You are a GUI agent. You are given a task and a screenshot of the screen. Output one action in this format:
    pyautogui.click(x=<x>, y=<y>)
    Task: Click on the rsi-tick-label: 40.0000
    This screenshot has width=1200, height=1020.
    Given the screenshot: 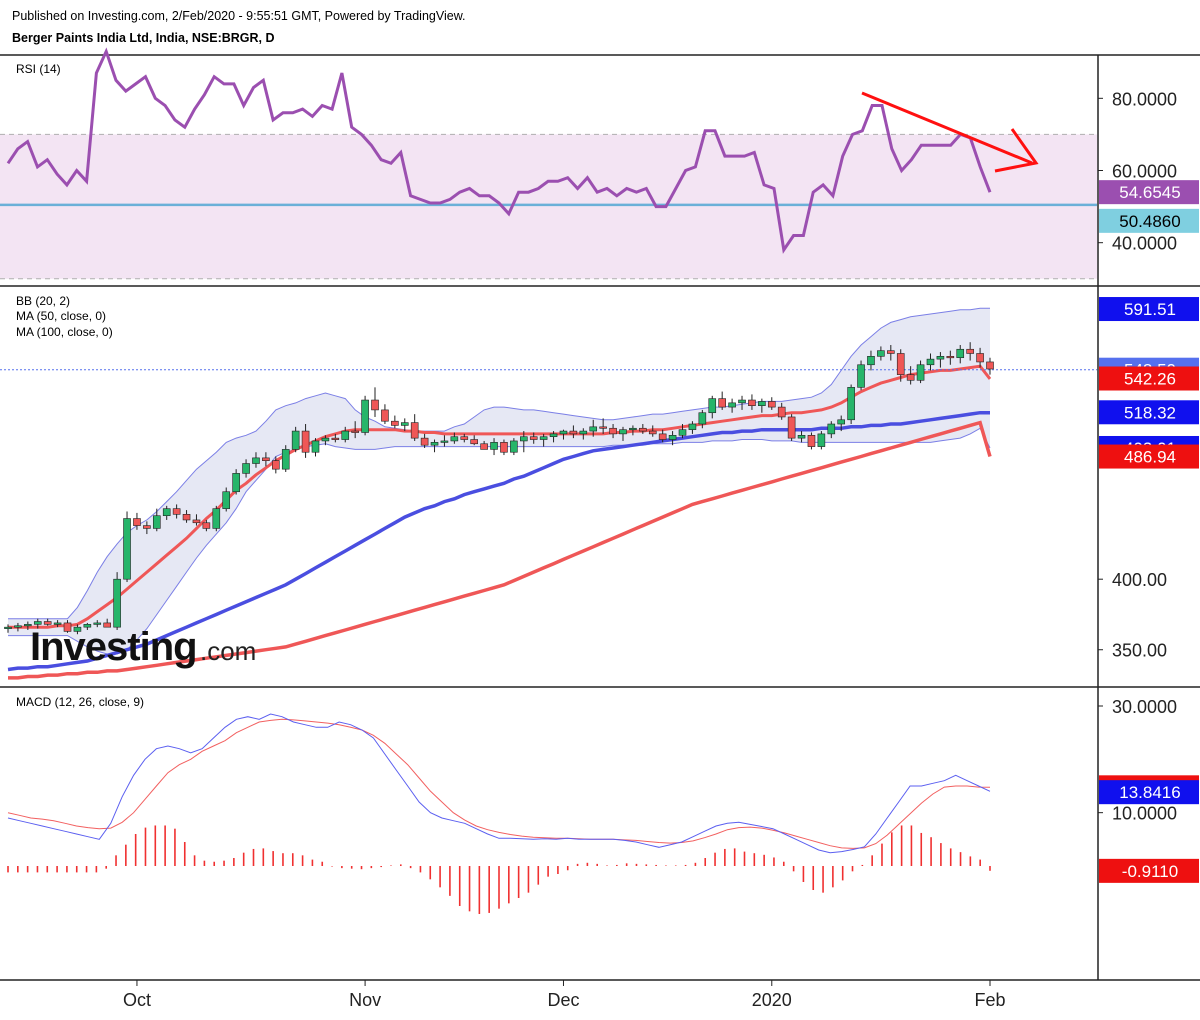 What is the action you would take?
    pyautogui.click(x=1144, y=244)
    